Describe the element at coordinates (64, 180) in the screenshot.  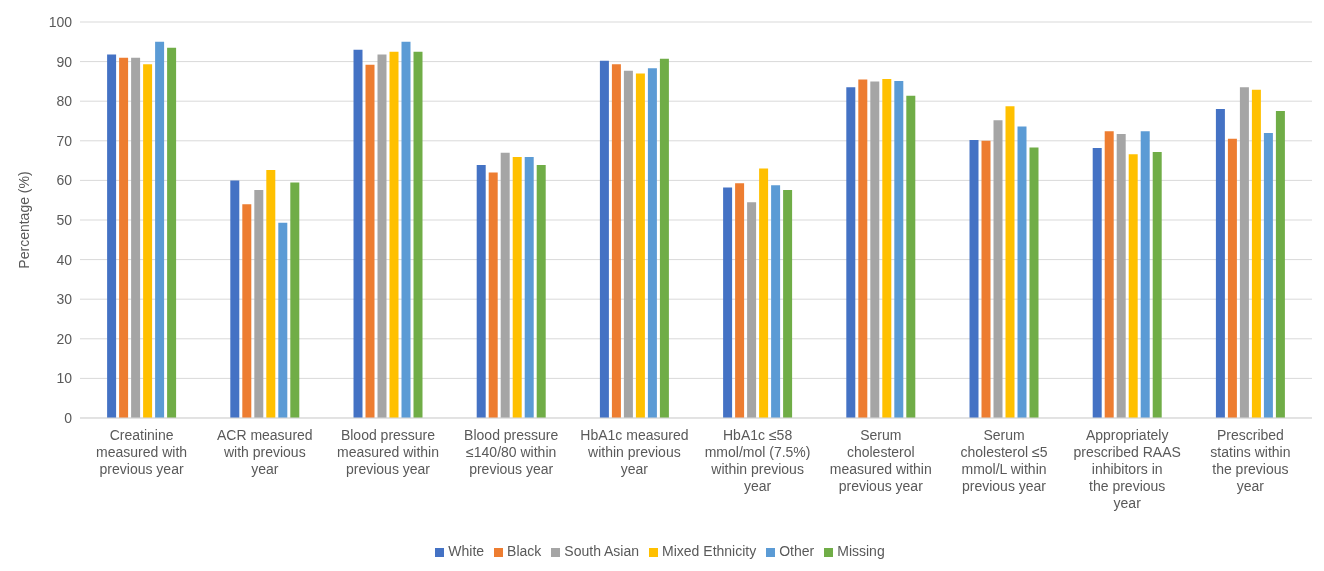
I see `y-tick-label: 60` at that location.